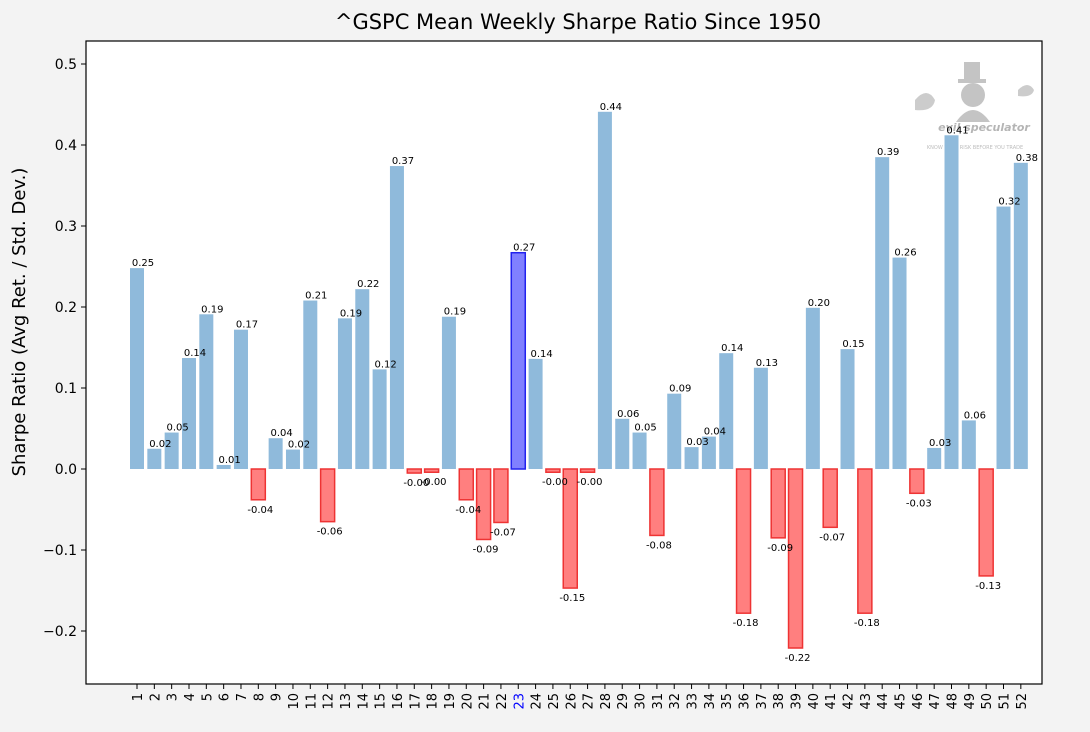  I want to click on x-tick-label: 51, so click(1005, 701).